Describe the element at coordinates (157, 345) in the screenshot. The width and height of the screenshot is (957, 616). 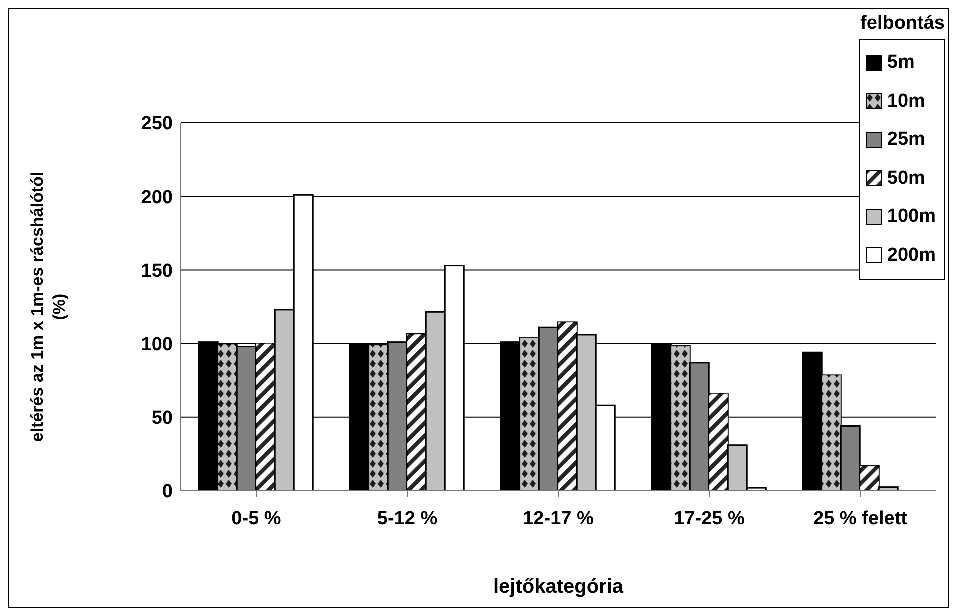
I see `y-tick-label: 100` at that location.